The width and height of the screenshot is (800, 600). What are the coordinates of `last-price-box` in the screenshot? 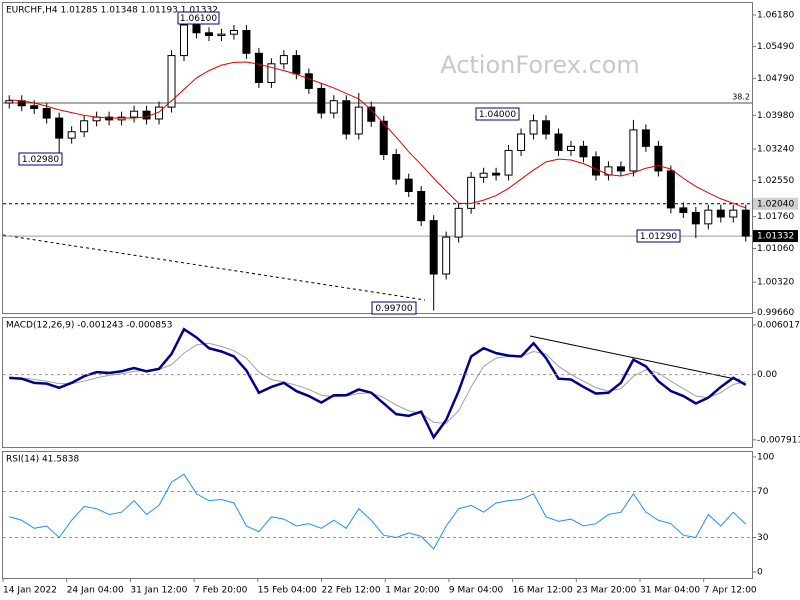 It's located at (775, 236).